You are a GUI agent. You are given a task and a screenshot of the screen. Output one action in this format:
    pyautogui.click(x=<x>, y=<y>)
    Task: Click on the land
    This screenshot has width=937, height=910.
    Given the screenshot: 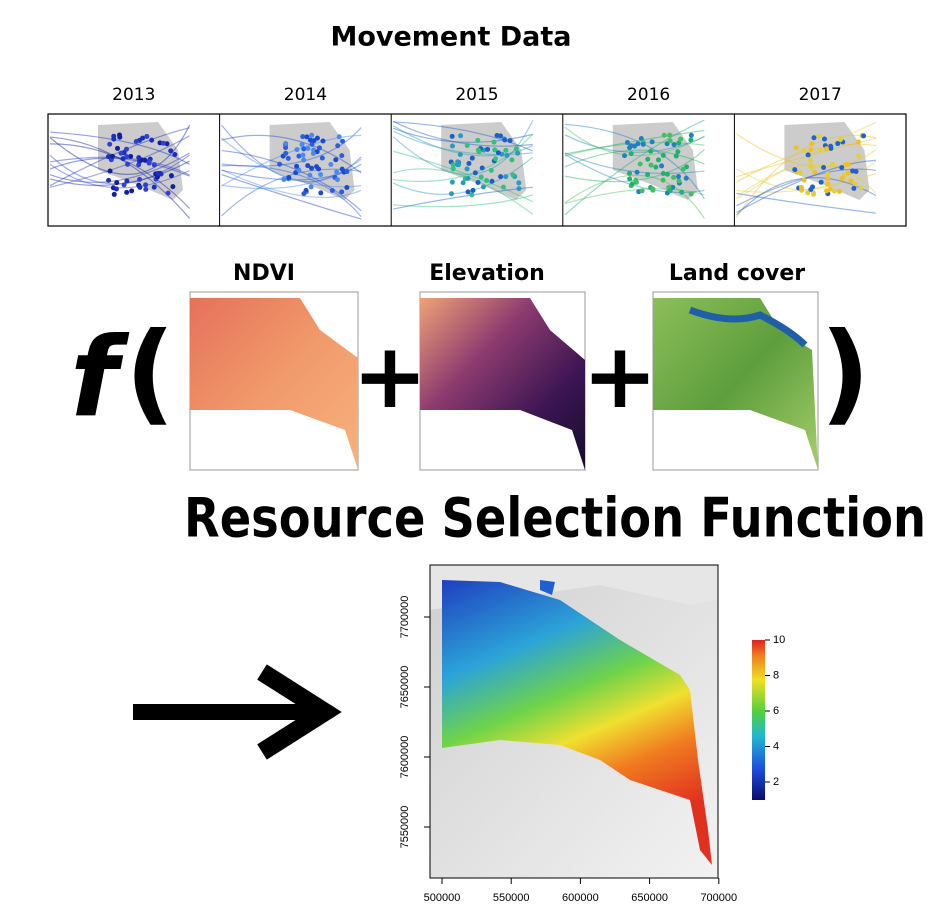 What is the action you would take?
    pyautogui.click(x=827, y=161)
    